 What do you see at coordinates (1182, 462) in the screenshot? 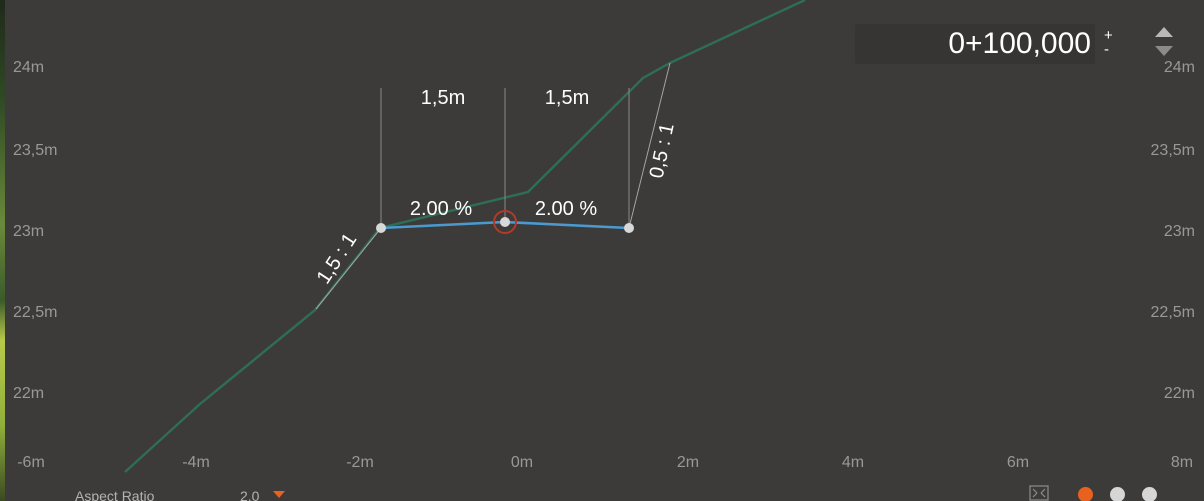
I see `x-tick: 8m` at bounding box center [1182, 462].